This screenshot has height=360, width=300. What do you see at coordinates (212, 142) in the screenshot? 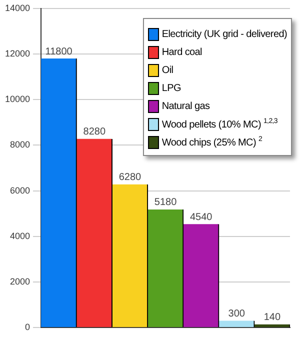
I see `legend-label: Wood chips (25% MC) $^{2}$` at bounding box center [212, 142].